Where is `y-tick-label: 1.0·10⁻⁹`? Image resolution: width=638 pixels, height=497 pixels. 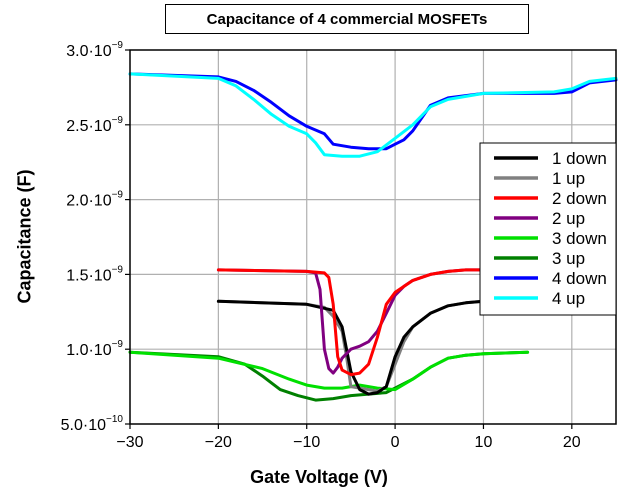
y-tick-label: 1.0·10⁻⁹ is located at coordinates (94, 349).